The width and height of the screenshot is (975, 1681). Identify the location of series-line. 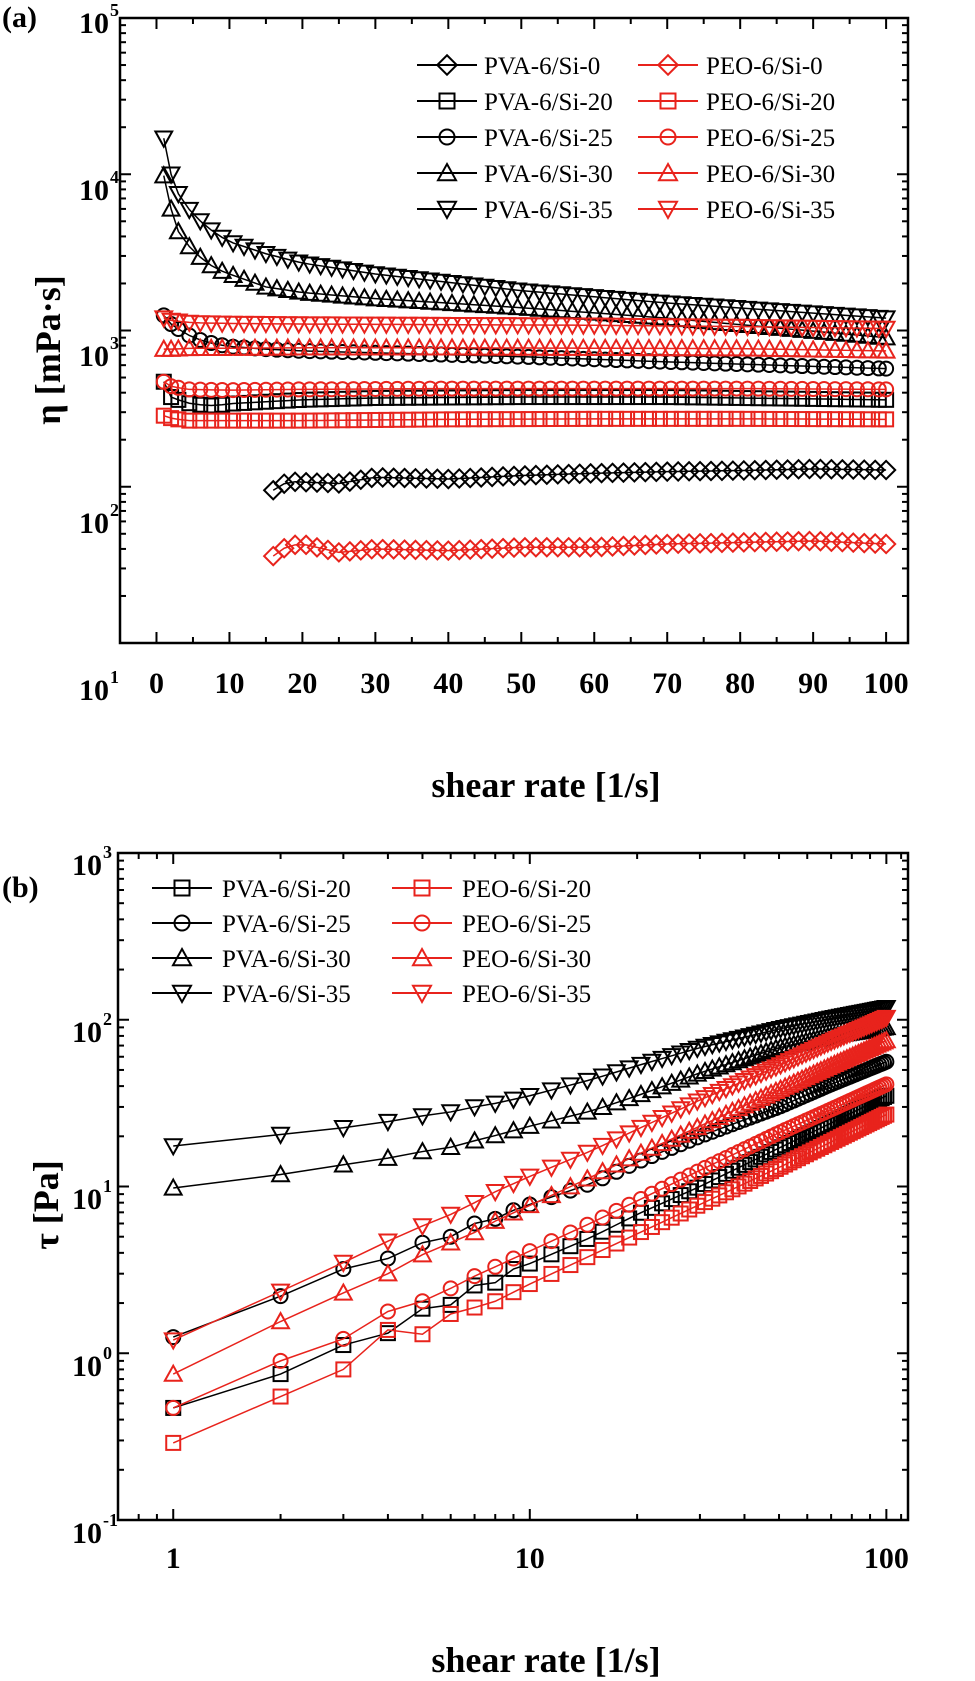
(579, 479).